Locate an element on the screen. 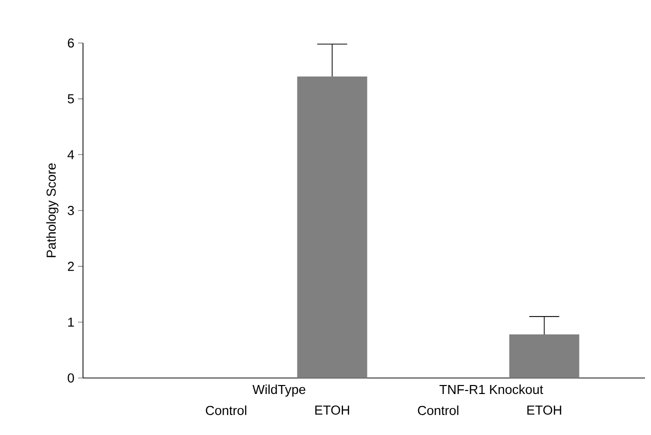 The image size is (651, 435). y-tick-label: 3 is located at coordinates (71, 211).